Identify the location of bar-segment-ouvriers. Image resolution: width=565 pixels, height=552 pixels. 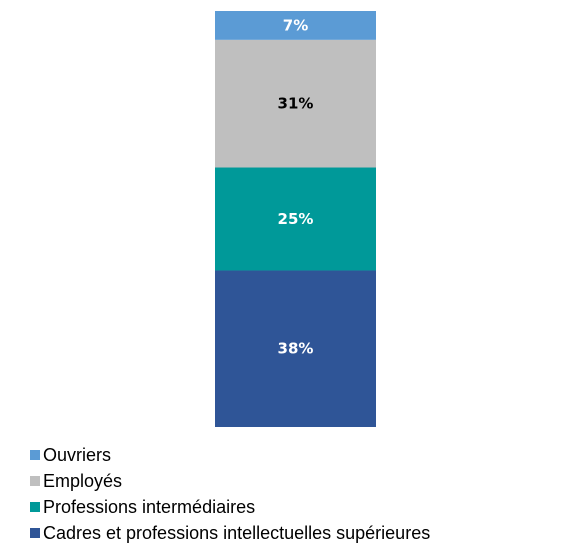
(295, 25).